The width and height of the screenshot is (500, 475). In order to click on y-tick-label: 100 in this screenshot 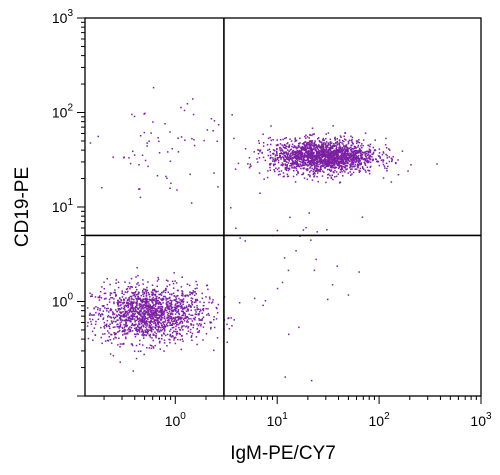, I will do `click(63, 301)`.